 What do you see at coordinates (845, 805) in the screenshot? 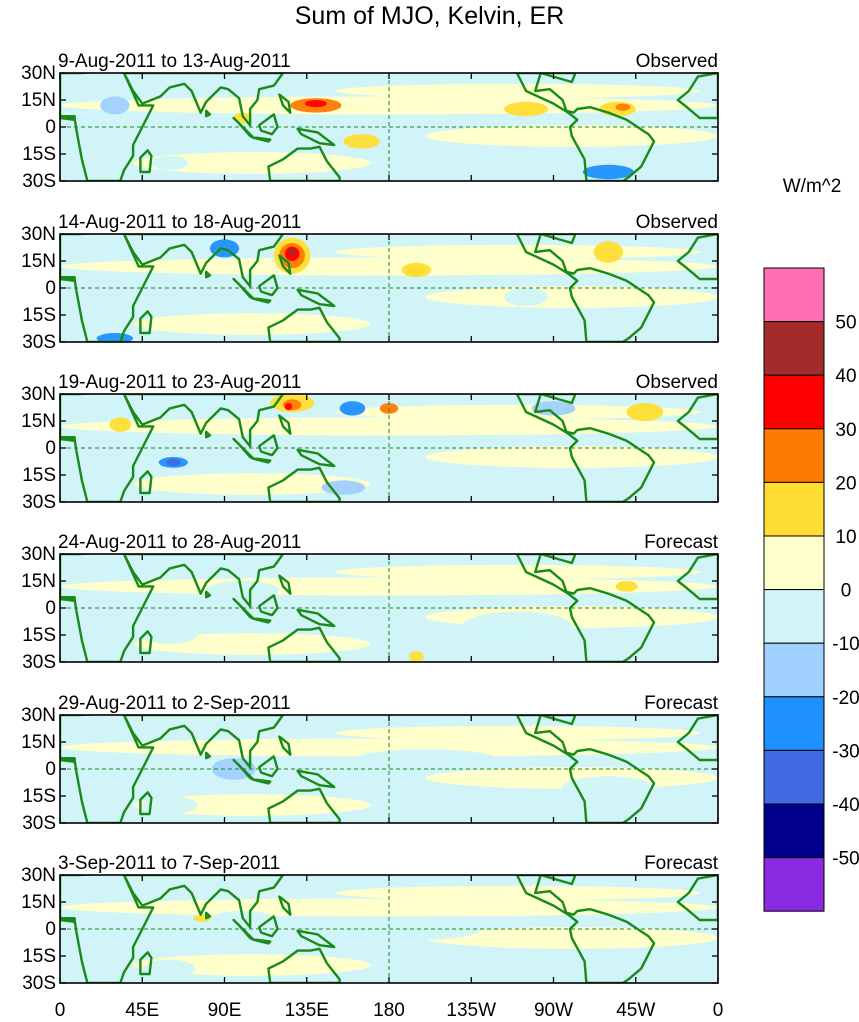
I see `colorbar-level-label: -40` at bounding box center [845, 805].